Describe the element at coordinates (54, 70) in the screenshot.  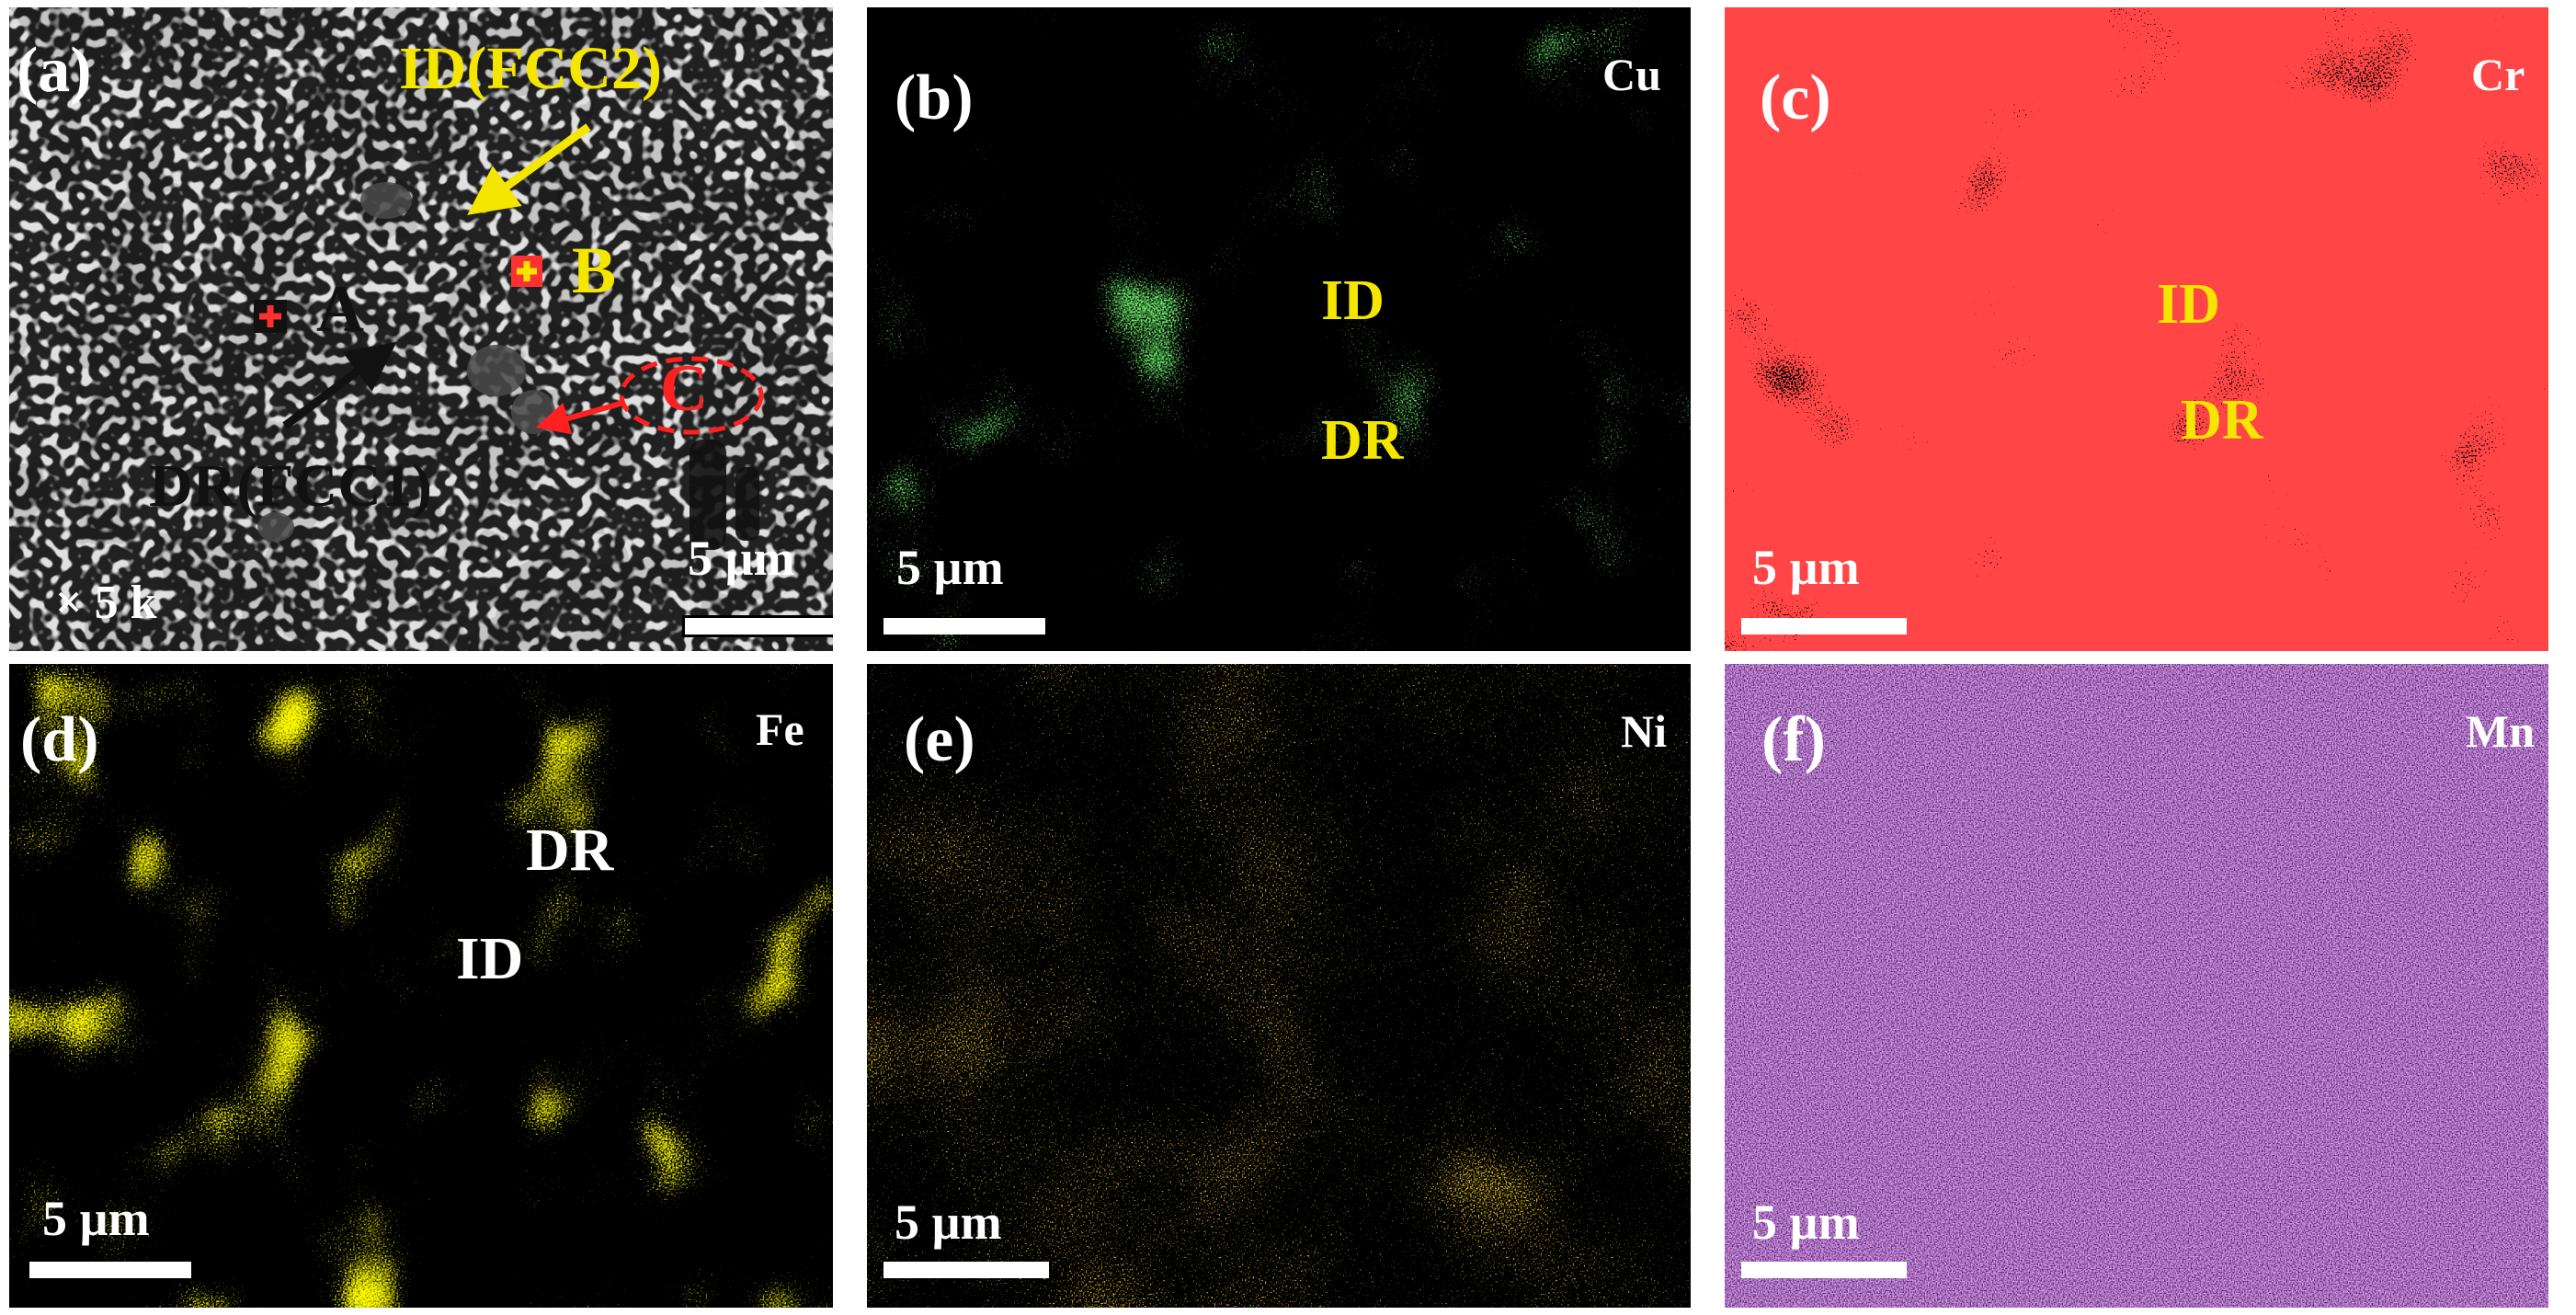
I see `panel-letter: (a)` at that location.